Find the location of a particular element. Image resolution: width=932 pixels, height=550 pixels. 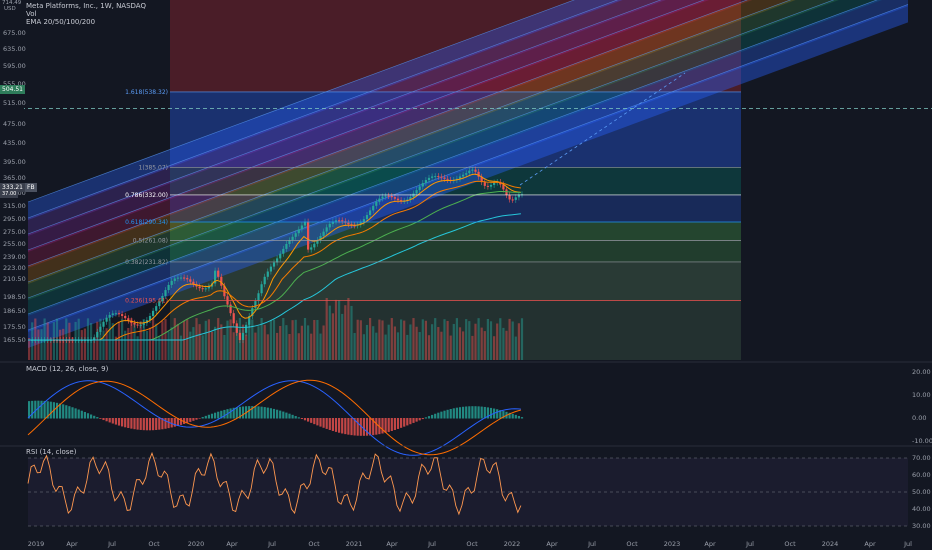

top-tick: 714.49 is located at coordinates (12, 3).